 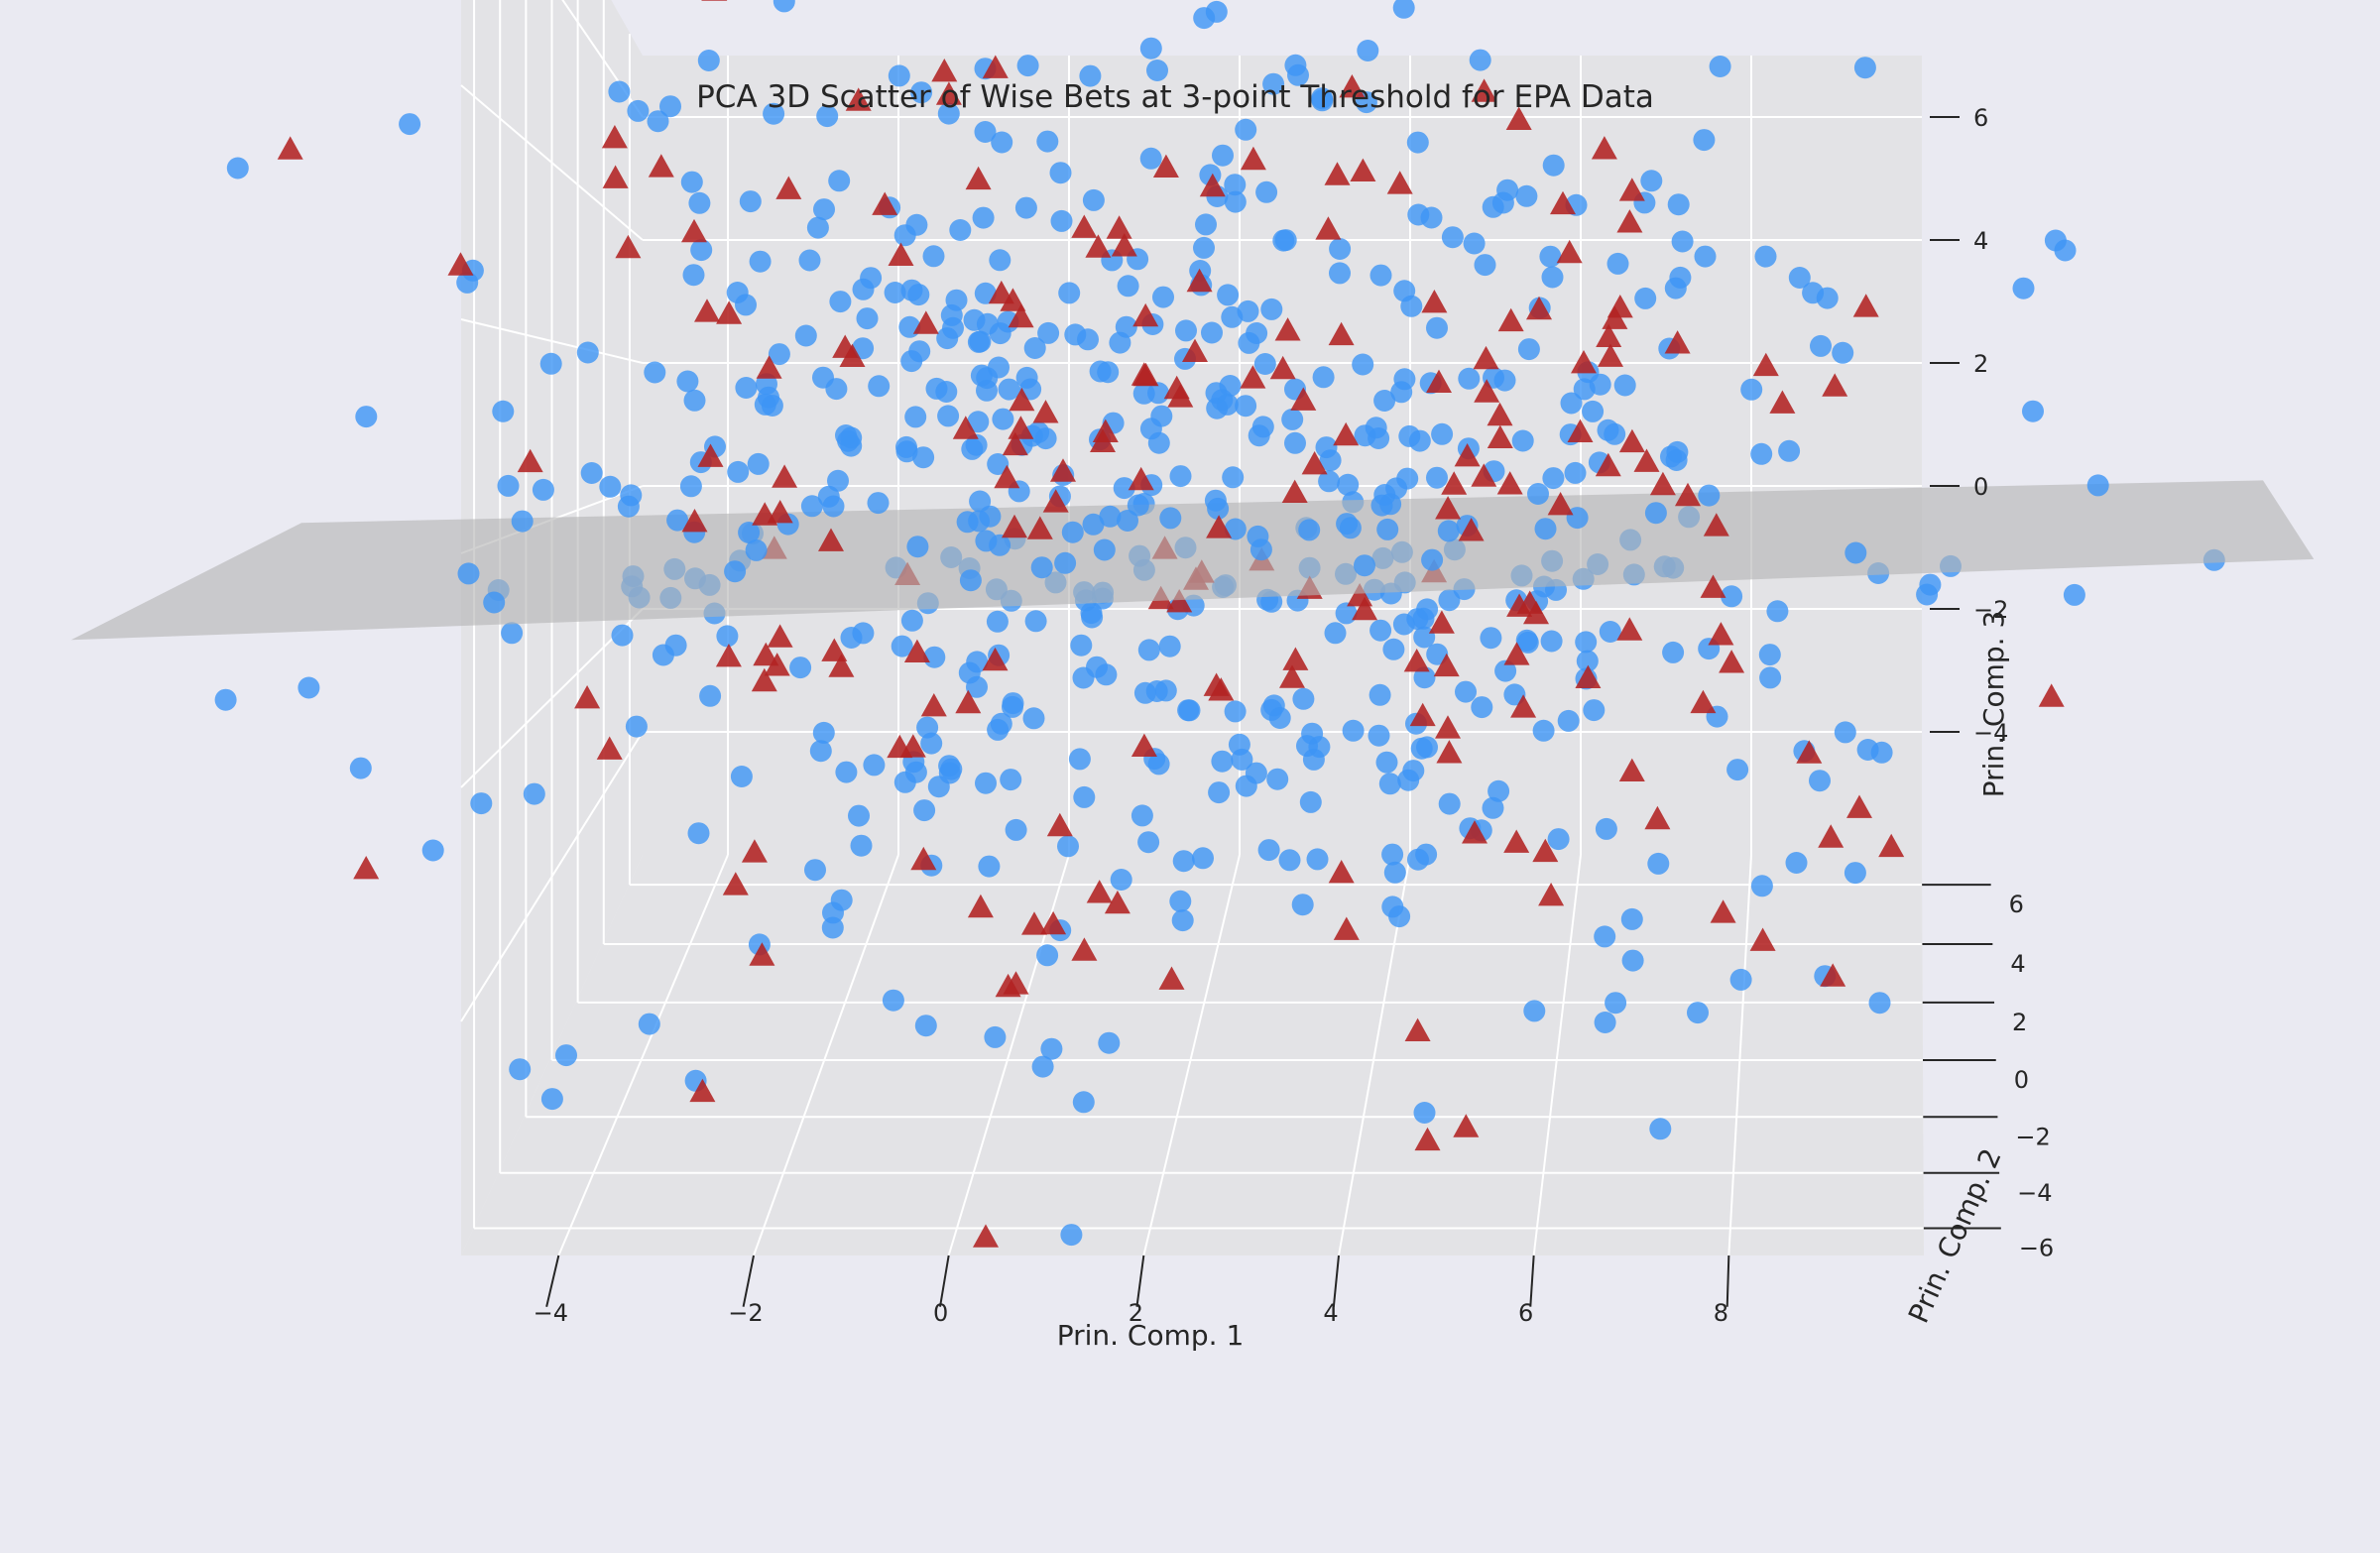 I want to click on x-tick-label: 6, so click(x=1525, y=1313).